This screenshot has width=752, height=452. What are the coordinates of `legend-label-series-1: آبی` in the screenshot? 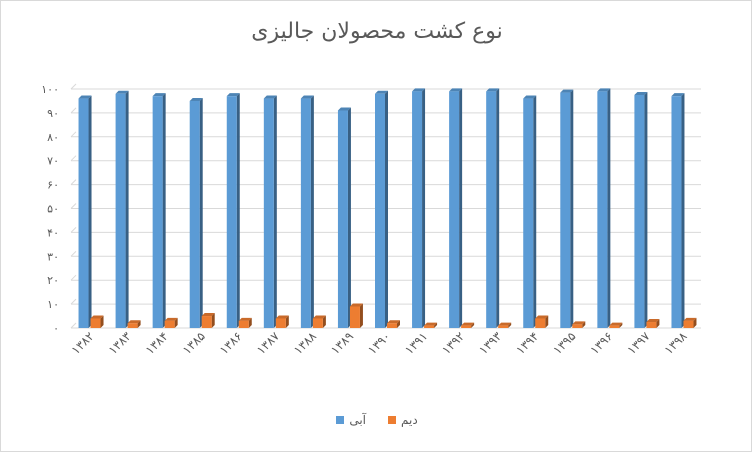 It's located at (357, 420).